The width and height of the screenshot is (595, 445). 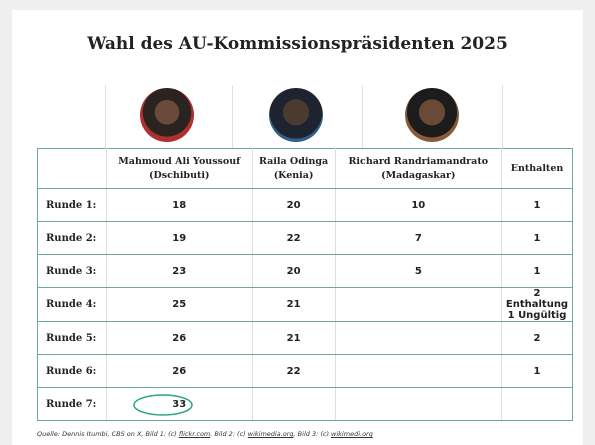 I want to click on column-header: Mahmoud Ali Youssouf (Dschibuti), so click(x=179, y=168).